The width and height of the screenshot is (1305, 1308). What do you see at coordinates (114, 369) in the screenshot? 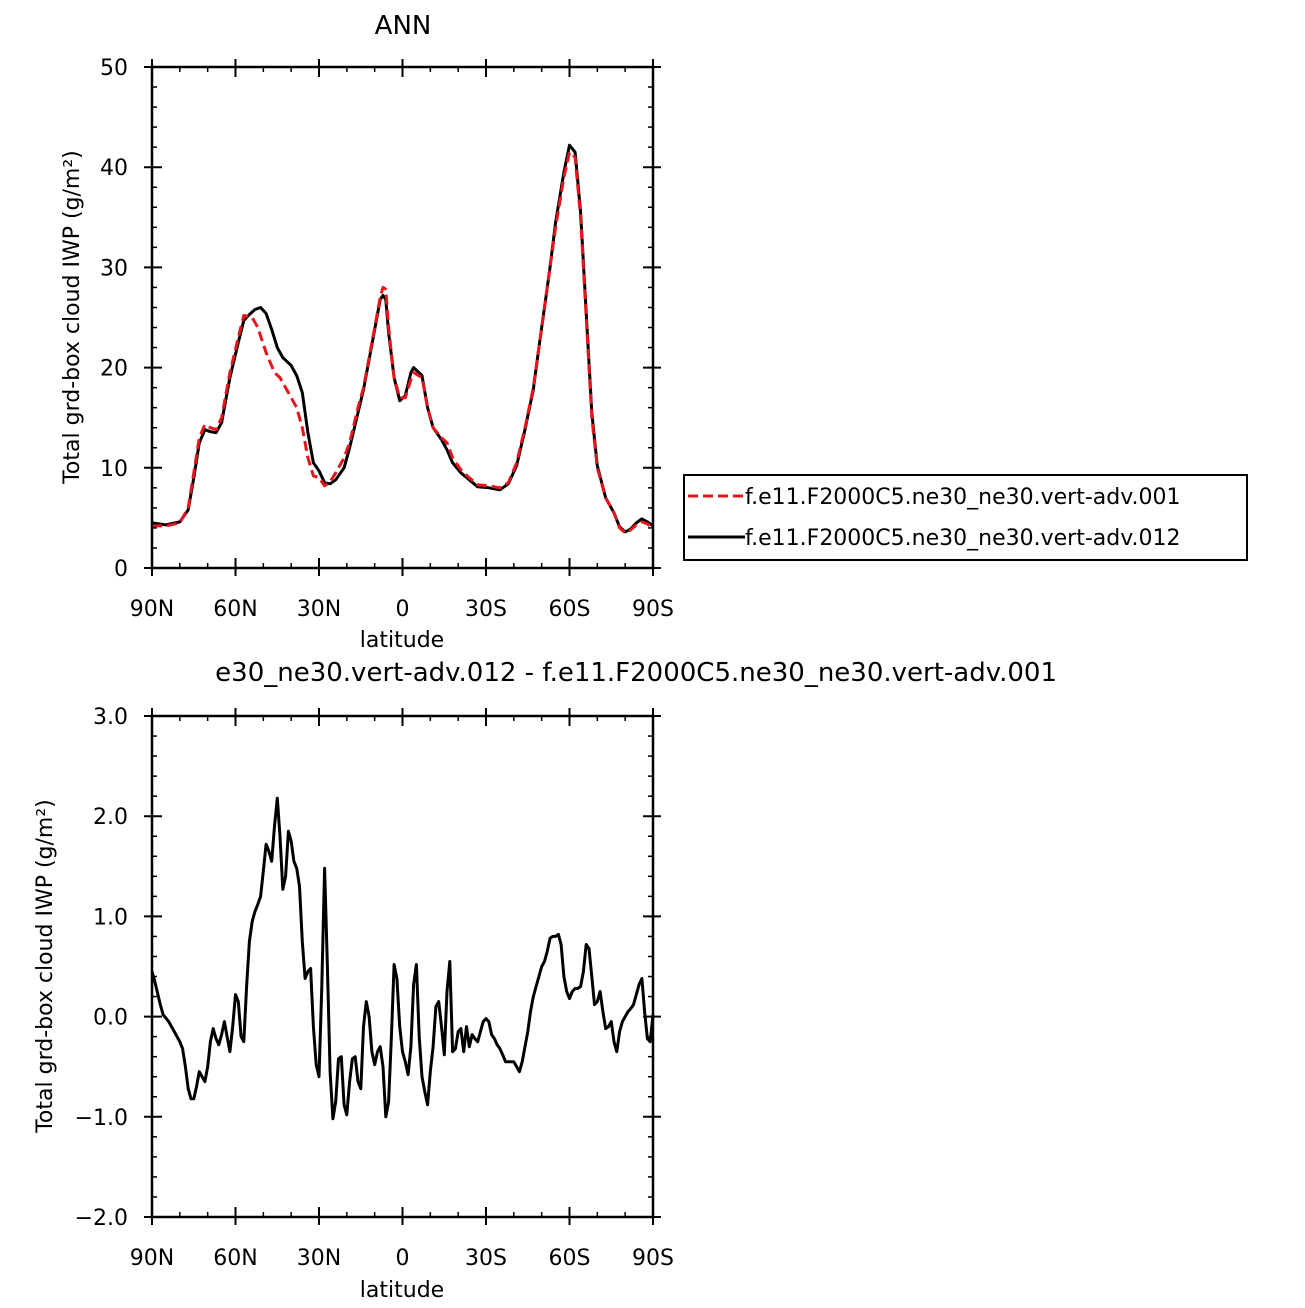
I see `top-y-tick-label: 20` at bounding box center [114, 369].